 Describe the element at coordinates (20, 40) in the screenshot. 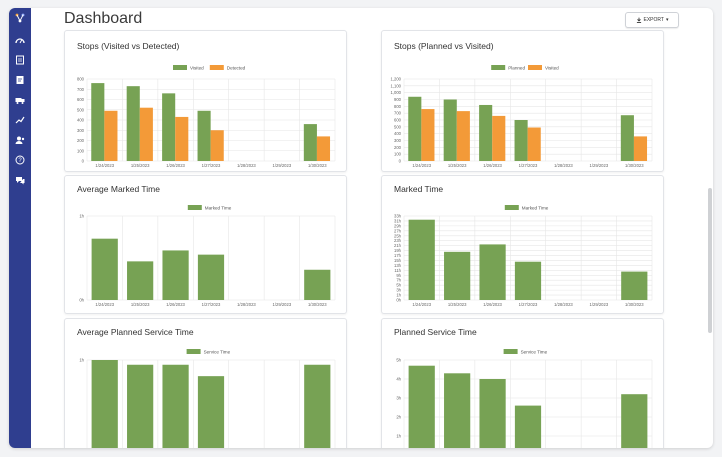

I see `speedometer-icon` at that location.